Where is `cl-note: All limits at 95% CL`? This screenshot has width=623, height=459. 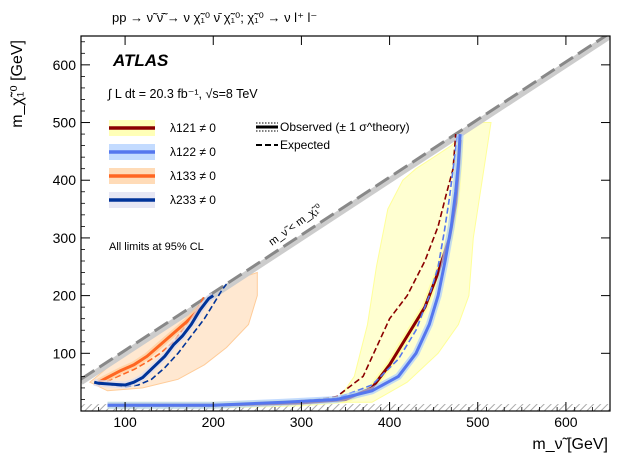 cl-note: All limits at 95% CL is located at coordinates (156, 247).